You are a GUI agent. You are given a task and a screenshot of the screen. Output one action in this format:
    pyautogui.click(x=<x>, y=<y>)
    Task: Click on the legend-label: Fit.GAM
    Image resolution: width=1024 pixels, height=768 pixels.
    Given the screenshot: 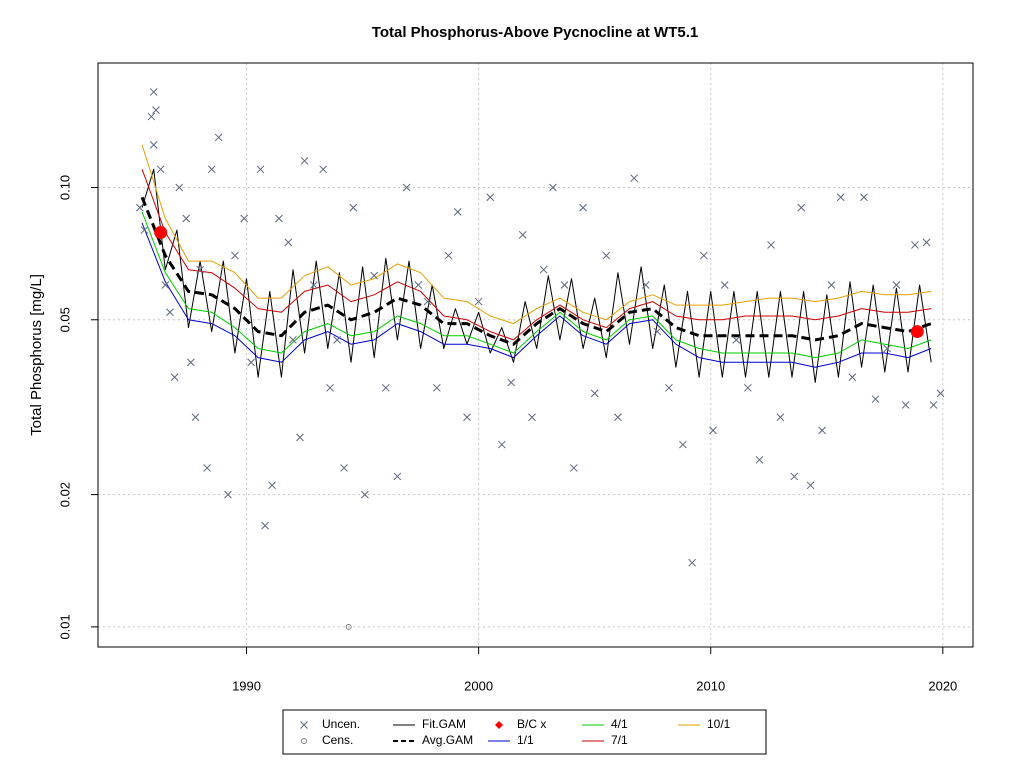 What is the action you would take?
    pyautogui.click(x=444, y=724)
    